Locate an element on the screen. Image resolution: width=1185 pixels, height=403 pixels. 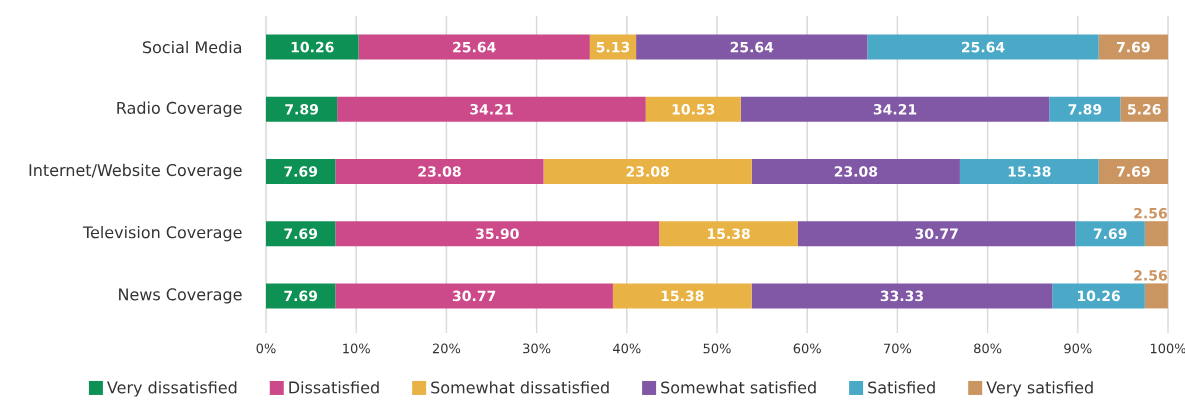
data-label: 5.13 is located at coordinates (613, 47).